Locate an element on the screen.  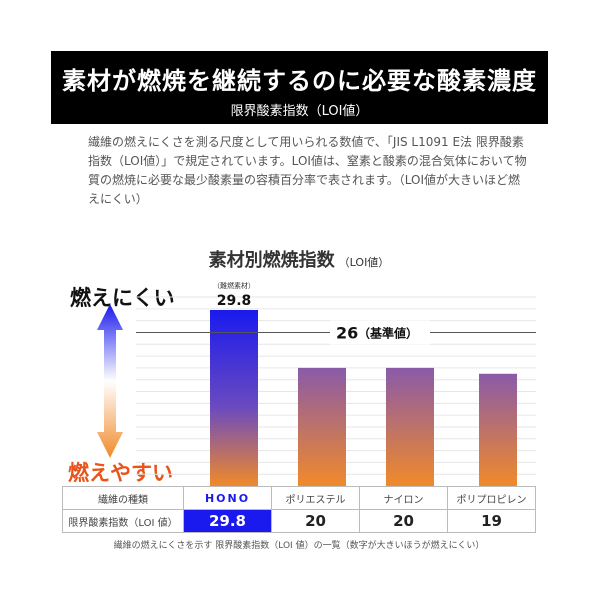
scale-arrow is located at coordinates (110, 381).